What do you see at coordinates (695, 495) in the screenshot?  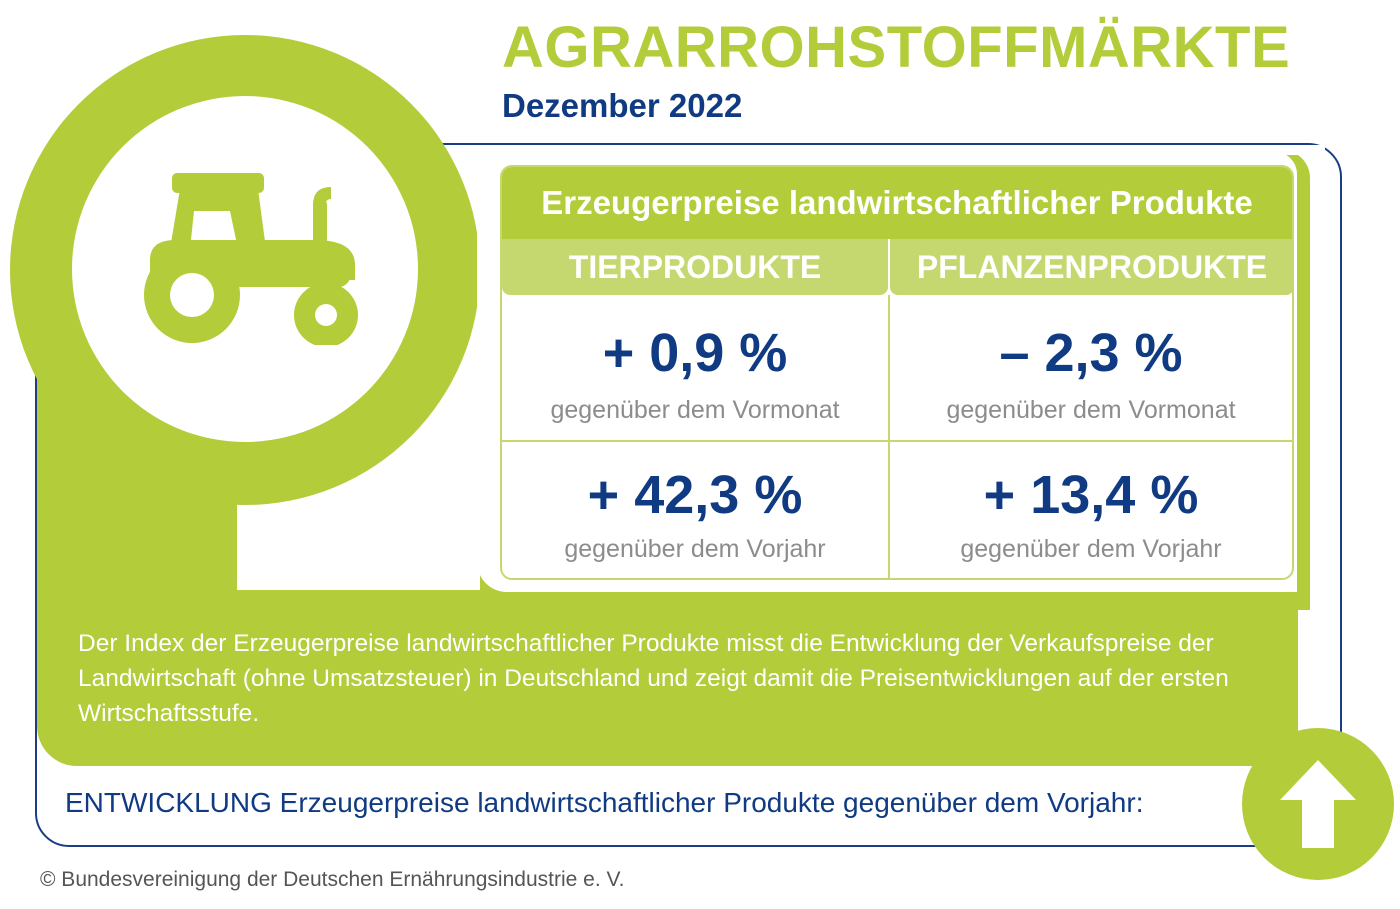 I see `animal-year-change: + 42,3 %` at bounding box center [695, 495].